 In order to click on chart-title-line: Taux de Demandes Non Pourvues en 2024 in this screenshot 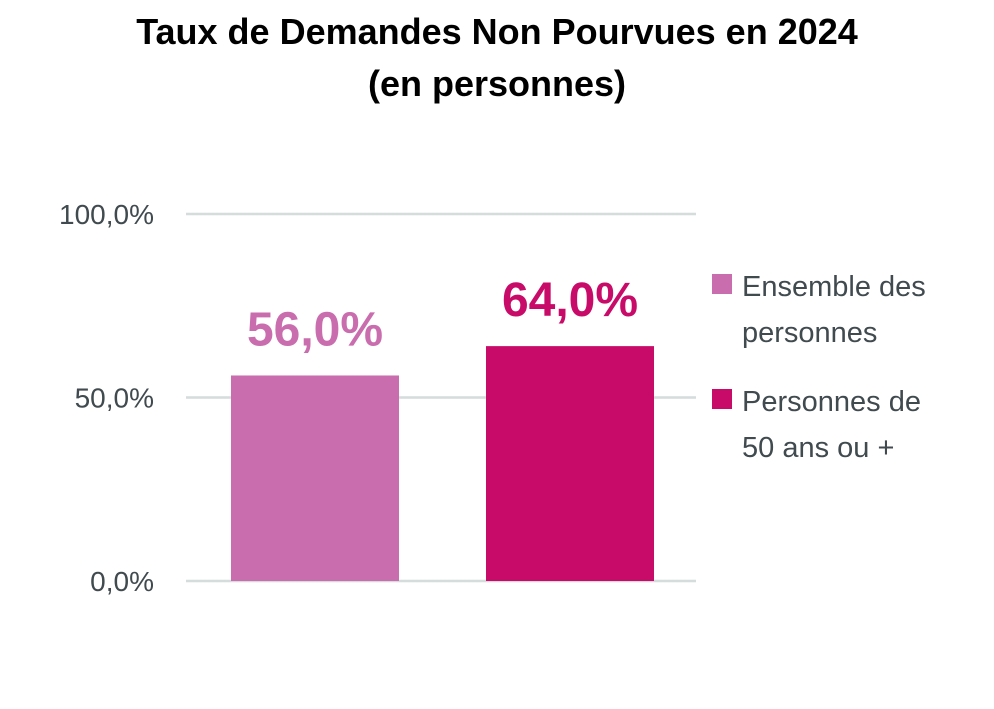, I will do `click(497, 31)`.